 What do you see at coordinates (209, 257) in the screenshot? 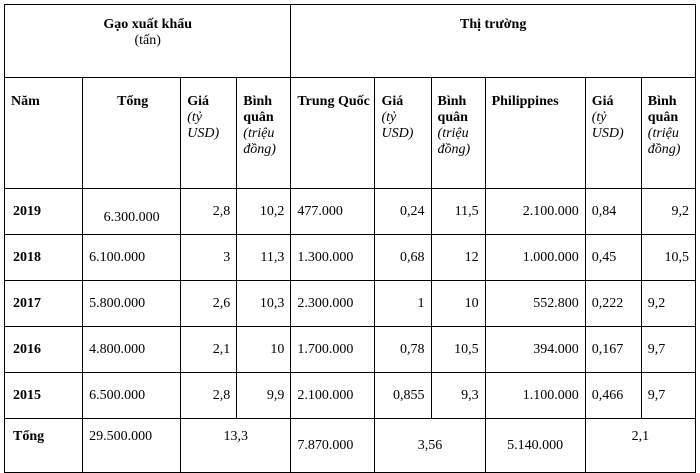
I see `row-price: 3` at bounding box center [209, 257].